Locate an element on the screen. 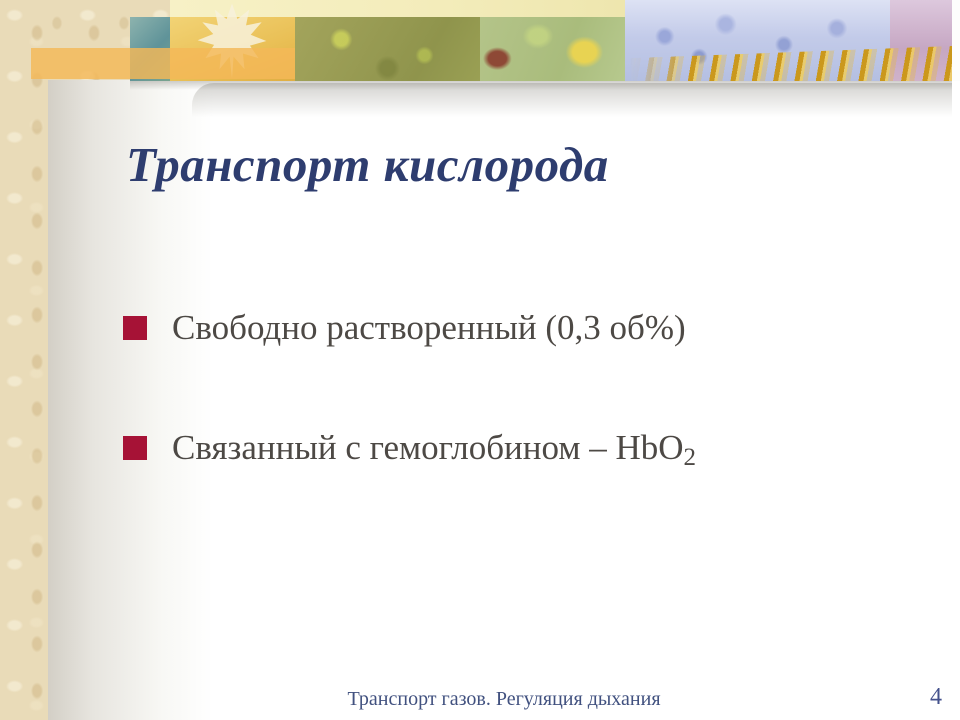  page-number: 4 is located at coordinates (936, 697).